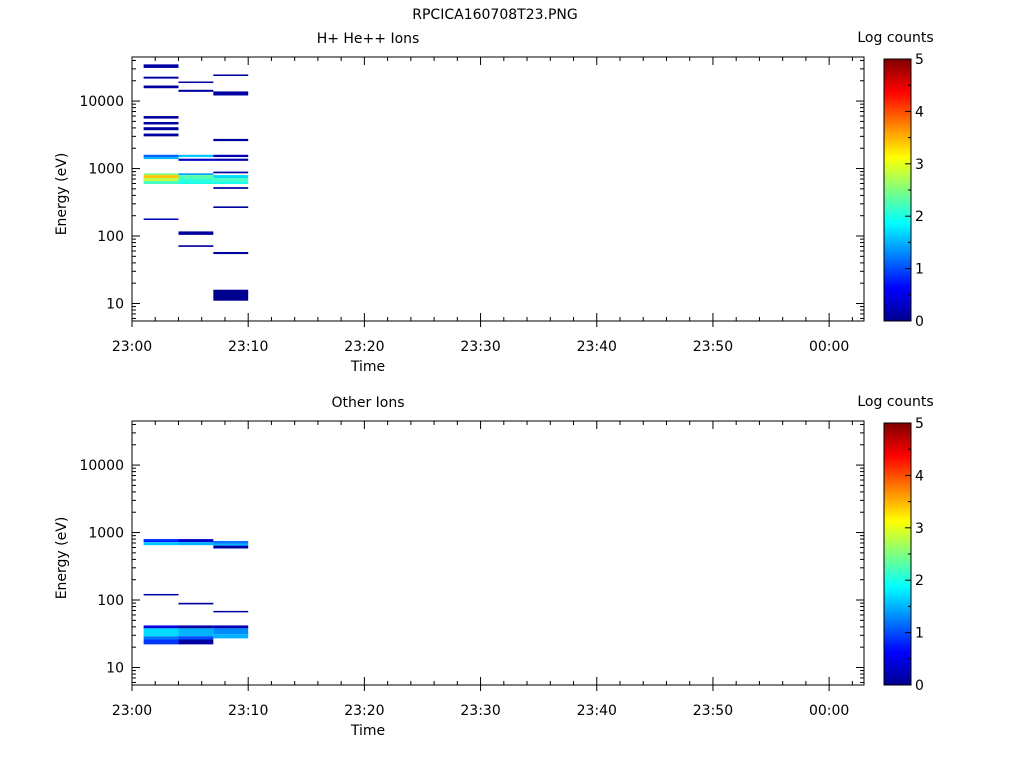 The height and width of the screenshot is (768, 1024). I want to click on panel-title: H+ He++ Ions, so click(368, 39).